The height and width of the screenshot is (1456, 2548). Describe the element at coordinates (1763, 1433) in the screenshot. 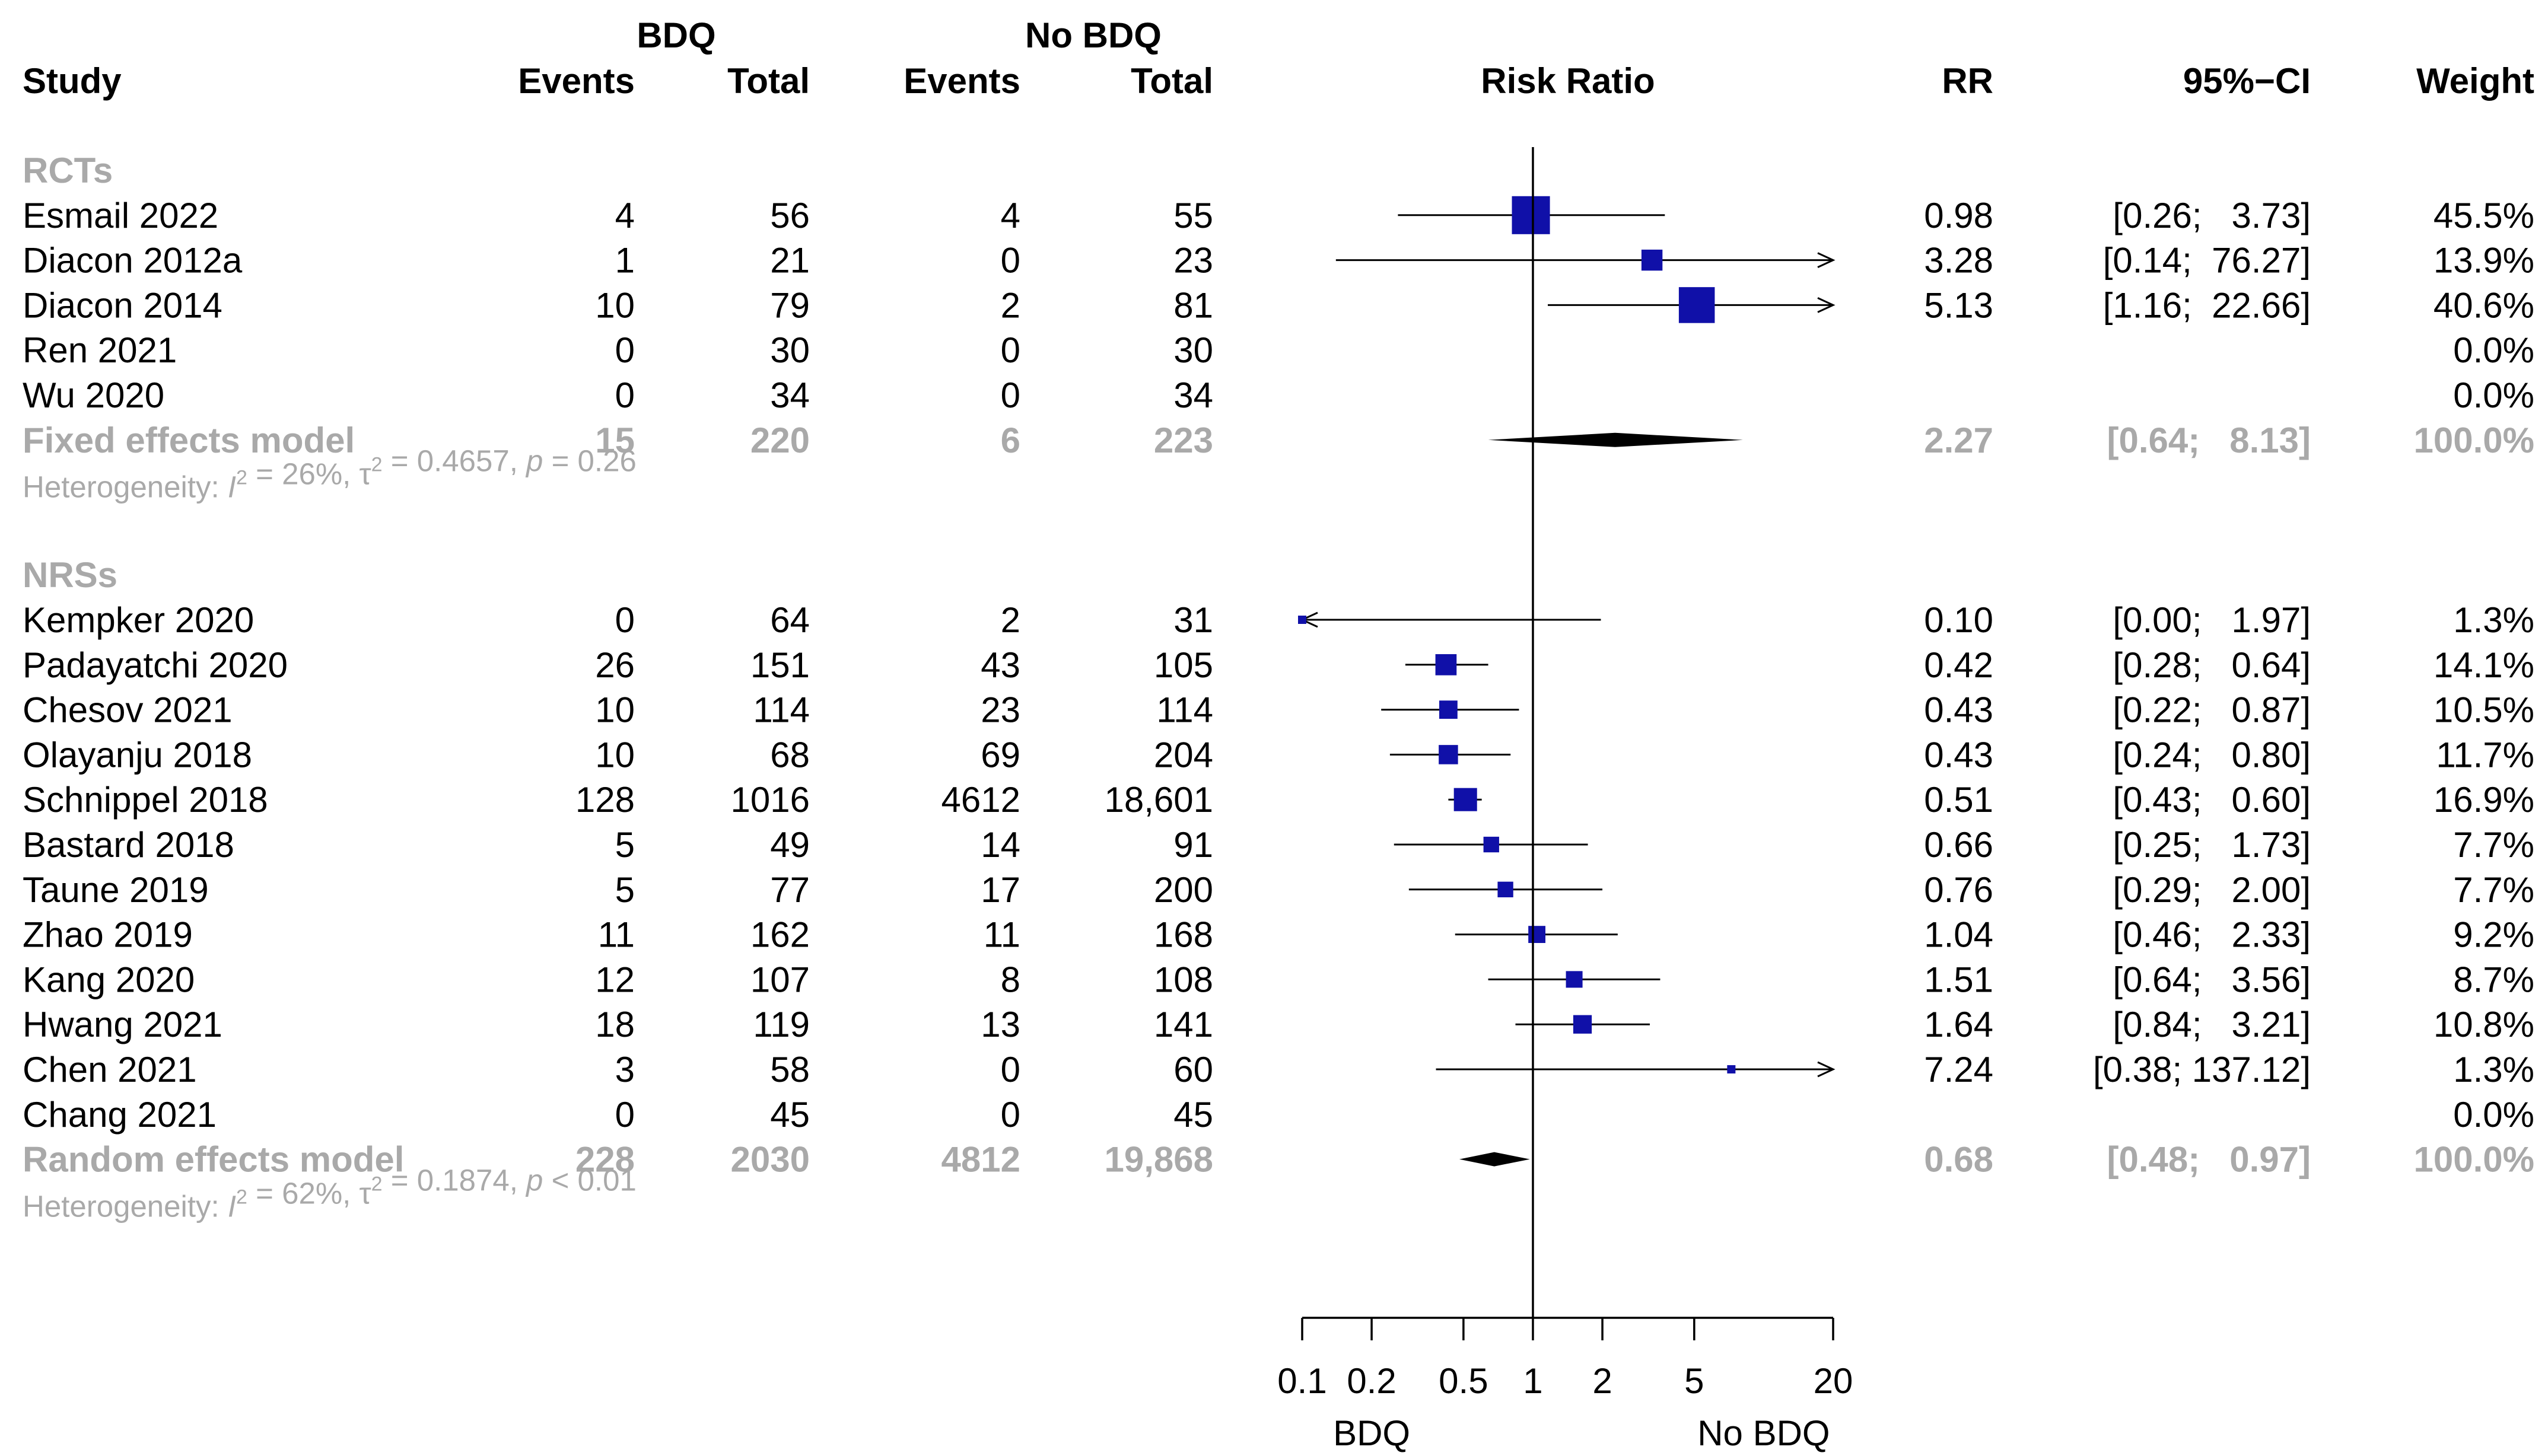

I see `favours-right-label: No BDQ` at that location.